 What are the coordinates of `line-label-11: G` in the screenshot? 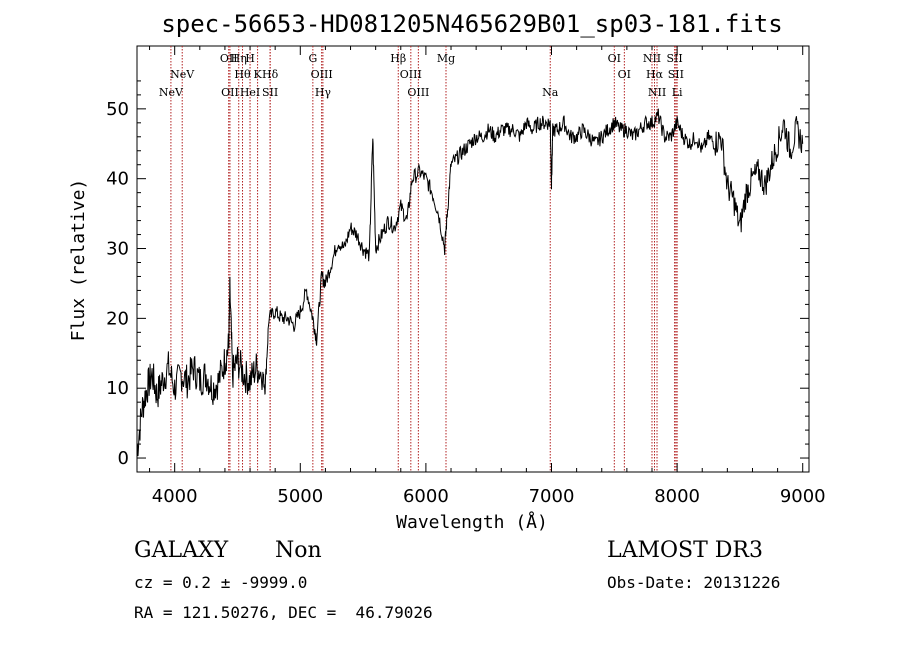 It's located at (312, 58).